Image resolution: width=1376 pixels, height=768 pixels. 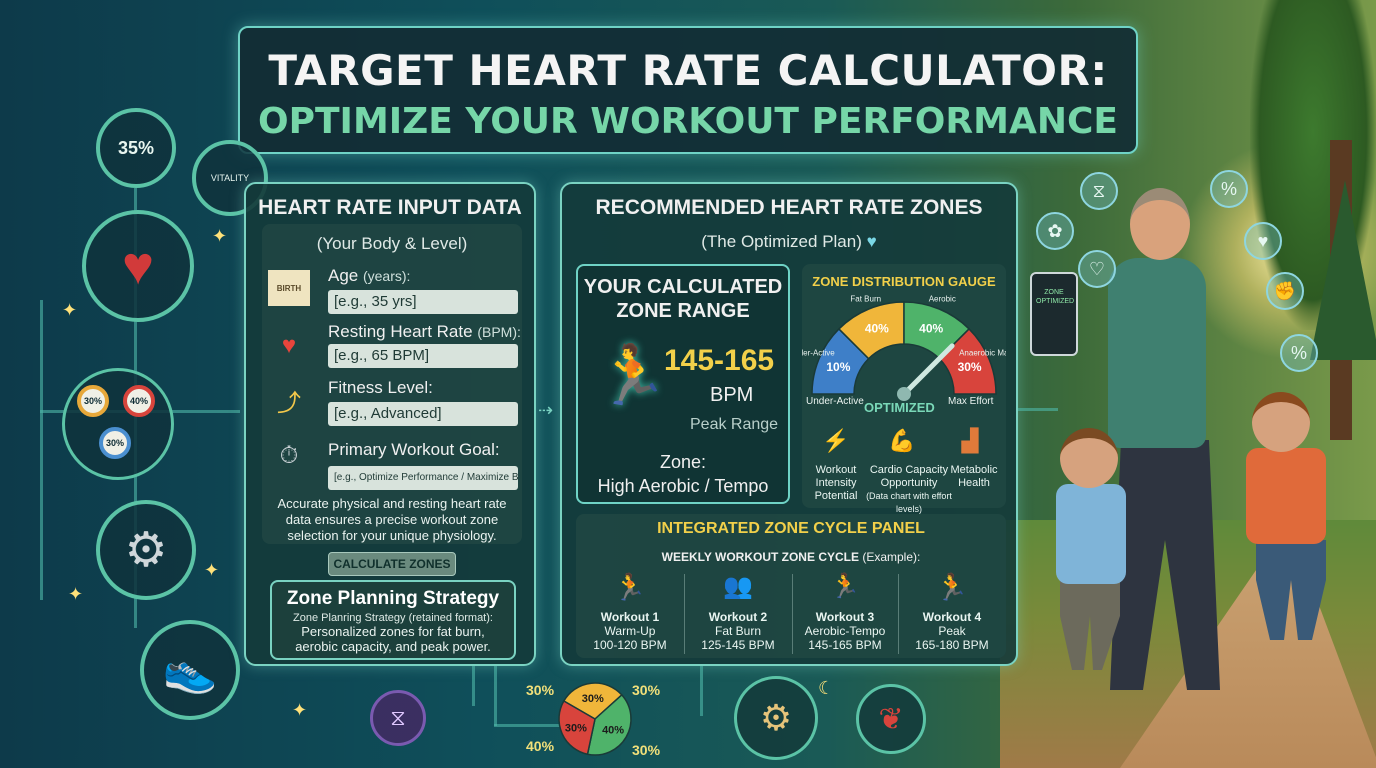 What do you see at coordinates (146, 550) in the screenshot?
I see `gear-heart-icon: ⚙` at bounding box center [146, 550].